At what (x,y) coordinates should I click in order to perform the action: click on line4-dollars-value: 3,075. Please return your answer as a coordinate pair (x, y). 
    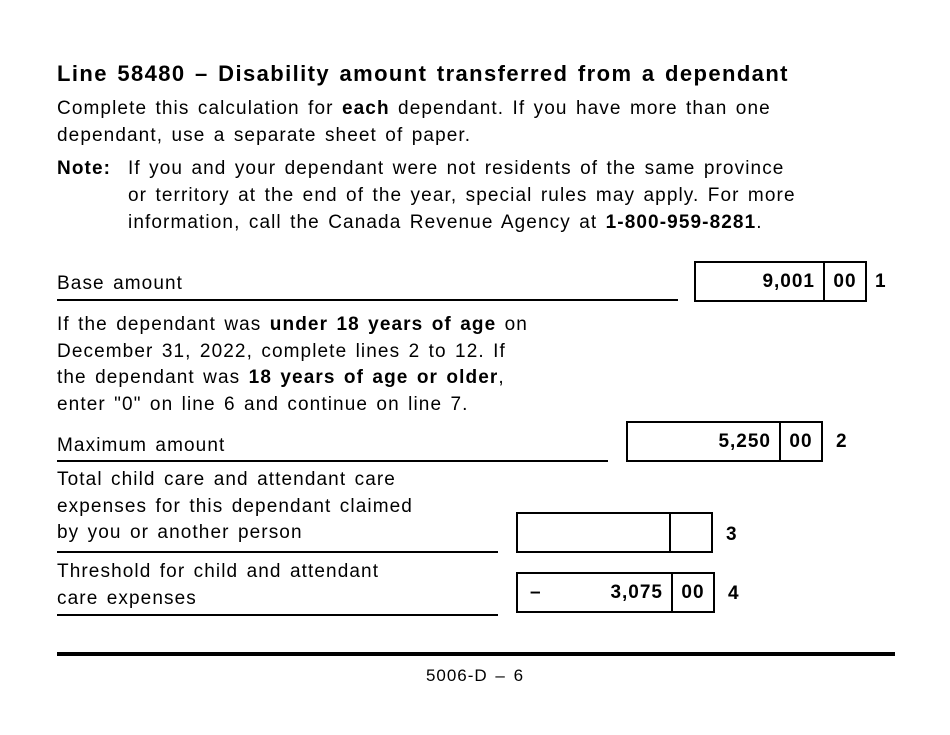
    Looking at the image, I should click on (636, 592).